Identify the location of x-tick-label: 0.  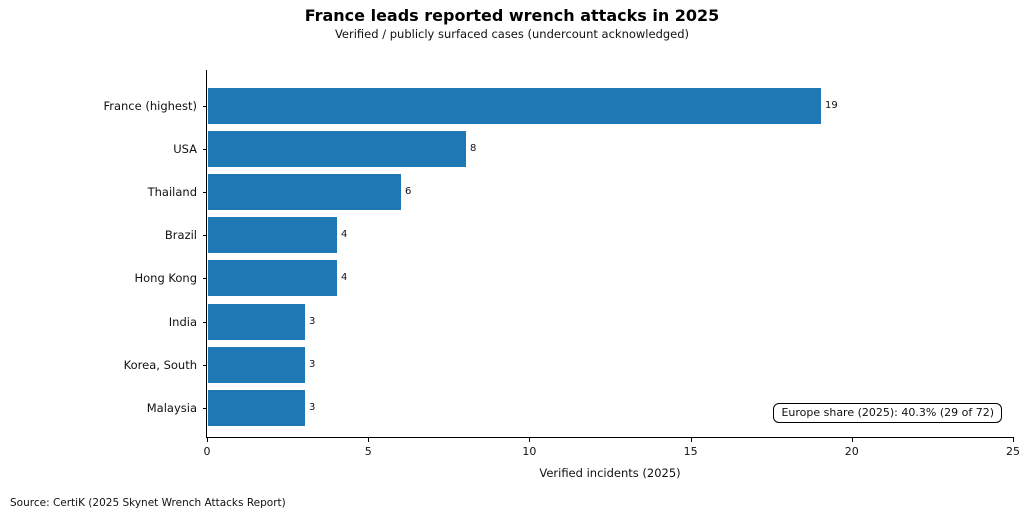
(207, 451).